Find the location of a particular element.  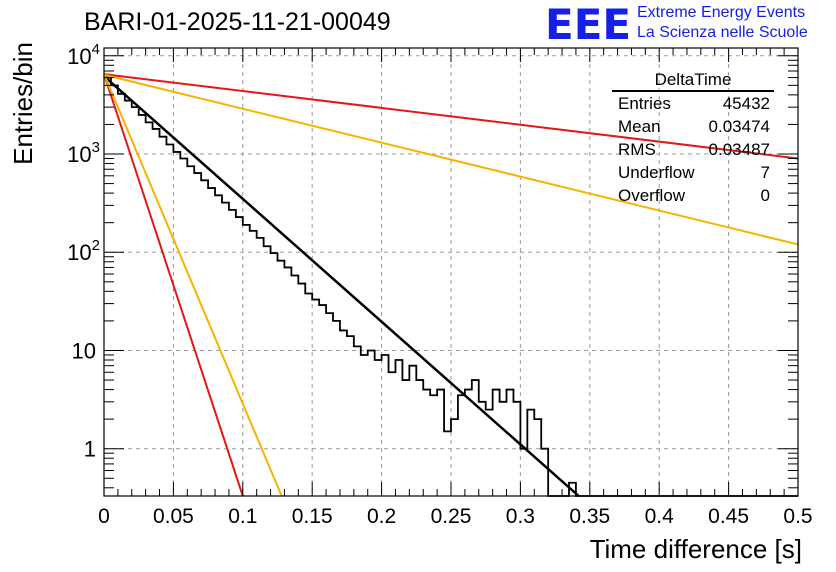

stat-row: RMS 0.03487 is located at coordinates (696, 149).